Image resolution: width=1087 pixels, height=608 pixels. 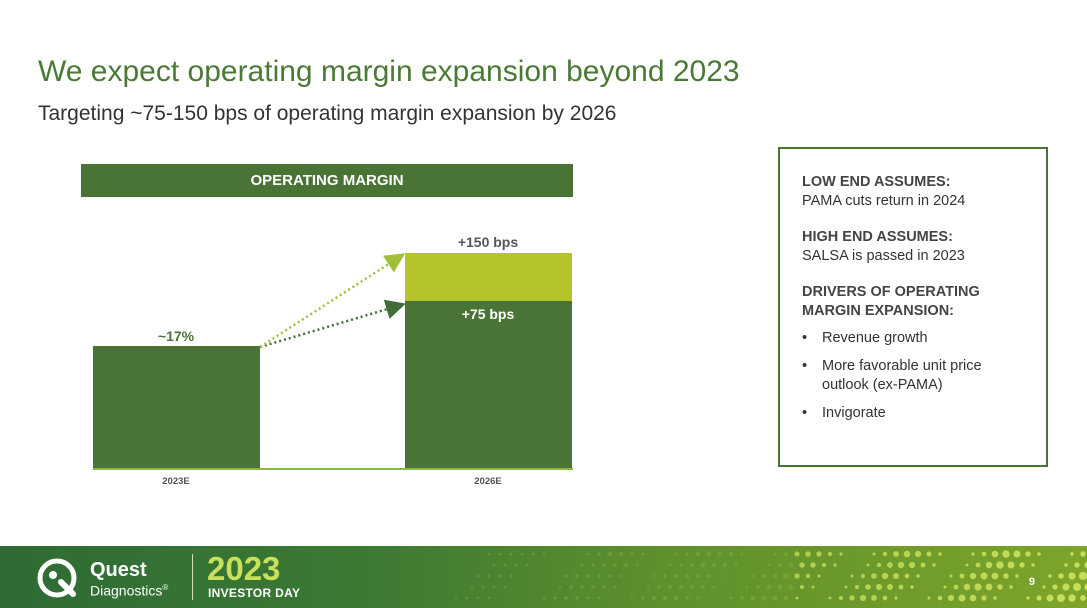 What do you see at coordinates (57, 578) in the screenshot?
I see `quest-logo-icon` at bounding box center [57, 578].